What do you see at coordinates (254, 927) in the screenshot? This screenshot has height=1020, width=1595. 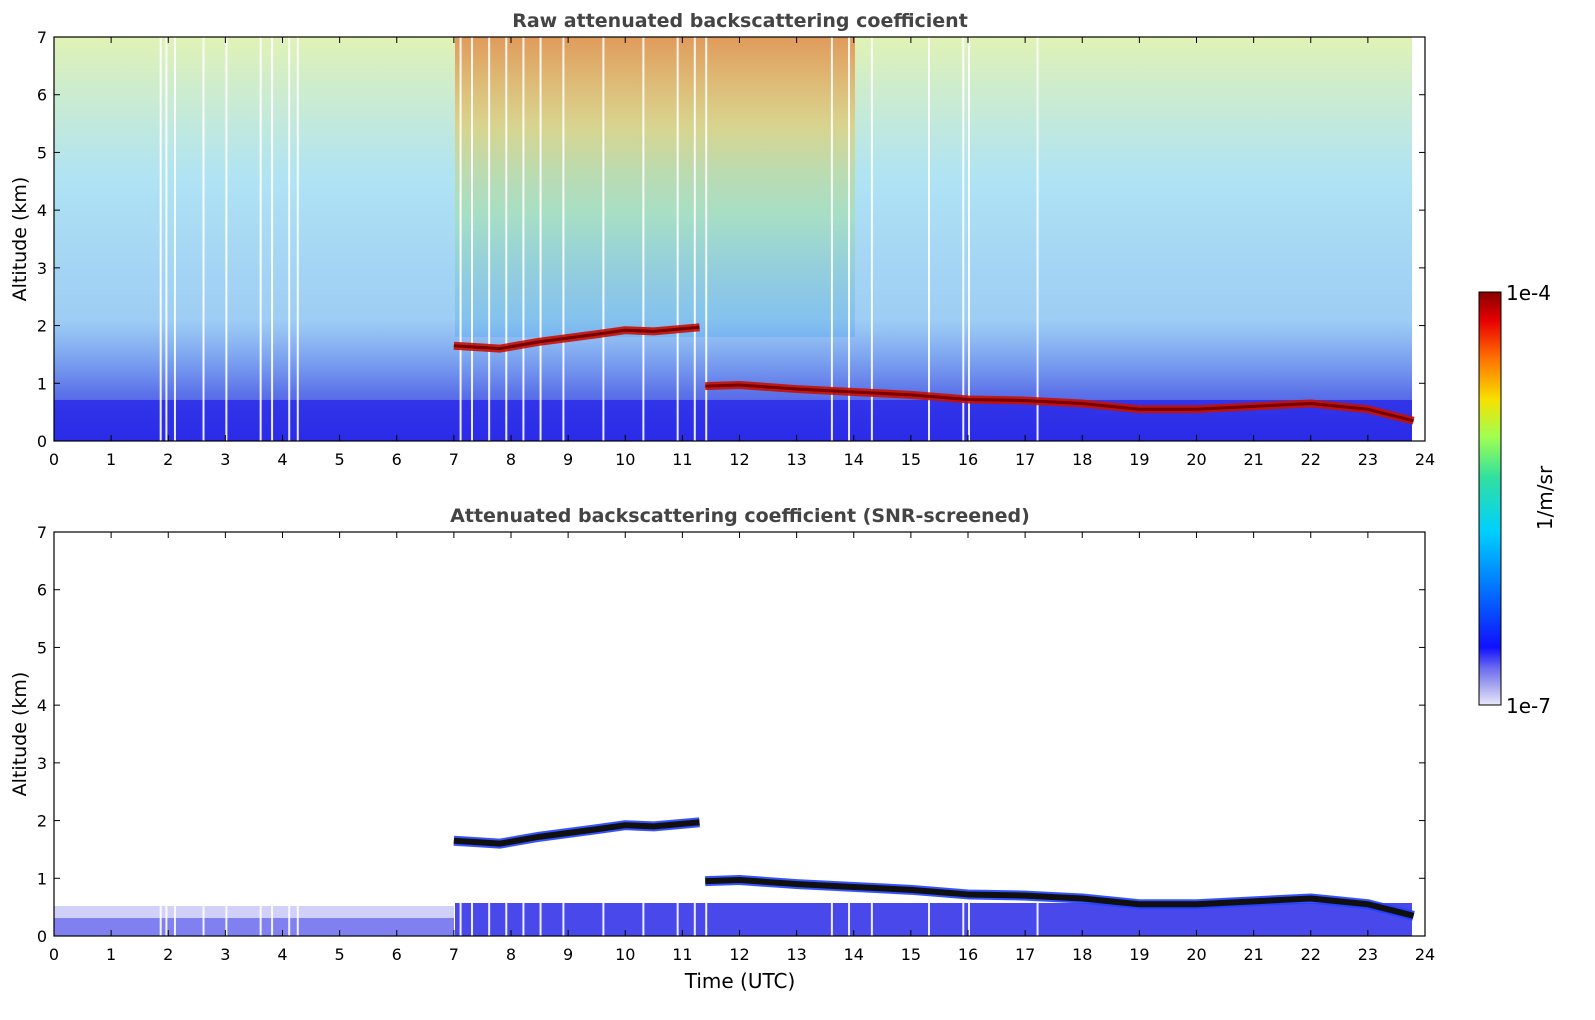 I see `surface-haze-core` at bounding box center [254, 927].